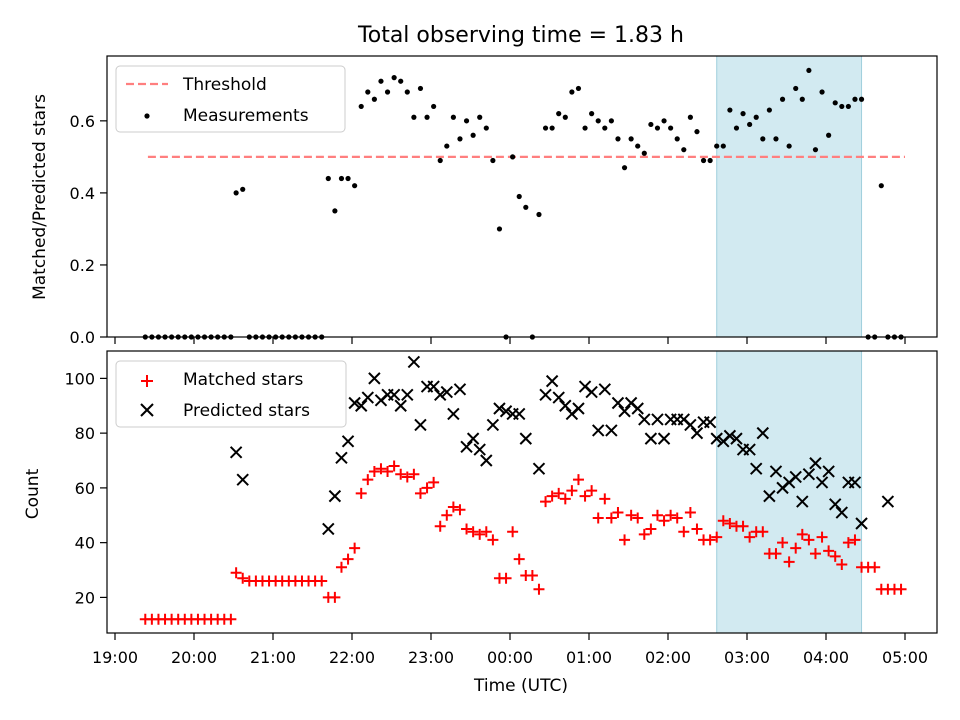 This screenshot has height=720, width=960. What do you see at coordinates (789, 492) in the screenshot?
I see `bottom-shaded-region` at bounding box center [789, 492].